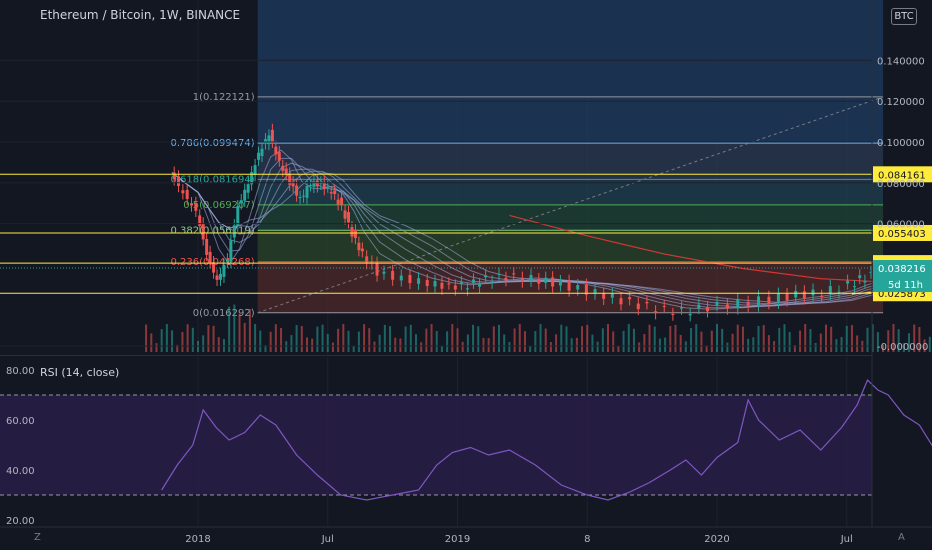 This screenshot has height=550, width=932. What do you see at coordinates (901, 143) in the screenshot?
I see `price-axis-tick: 0.100000` at bounding box center [901, 143].